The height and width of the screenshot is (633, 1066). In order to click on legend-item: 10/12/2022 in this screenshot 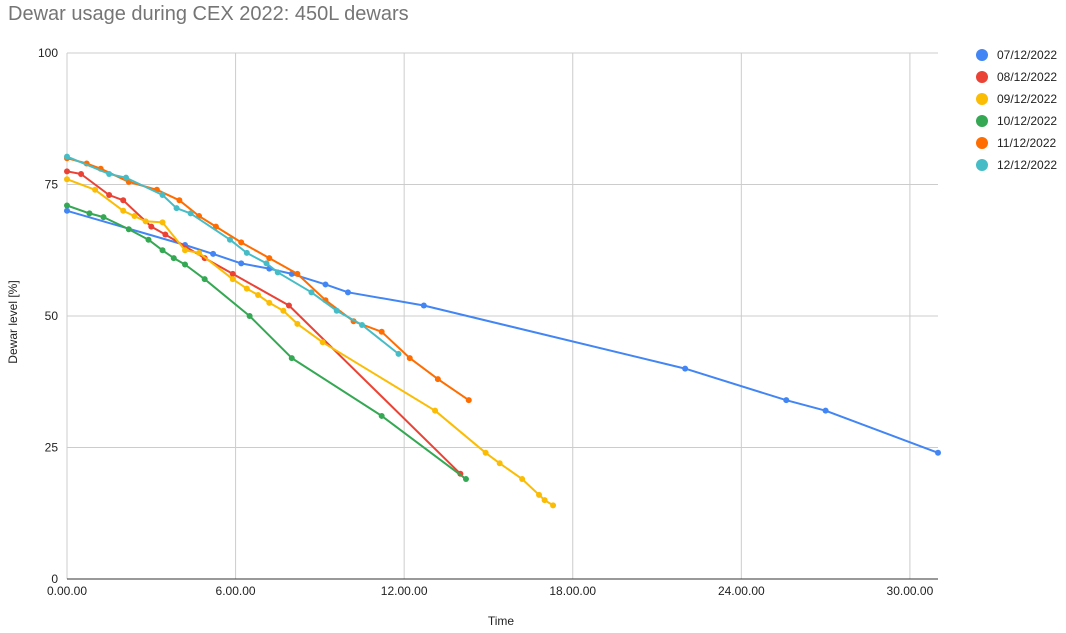, I will do `click(1016, 121)`.